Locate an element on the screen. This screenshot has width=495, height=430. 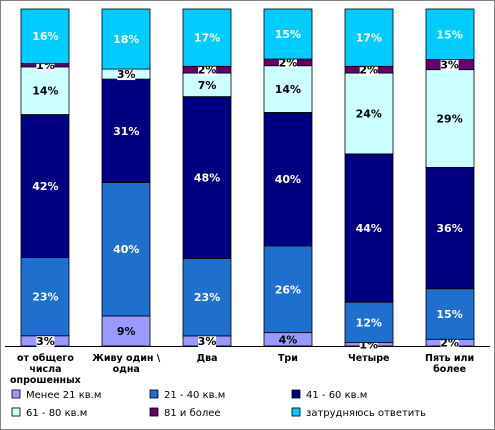
category-label: опрошенных is located at coordinates (45, 380).